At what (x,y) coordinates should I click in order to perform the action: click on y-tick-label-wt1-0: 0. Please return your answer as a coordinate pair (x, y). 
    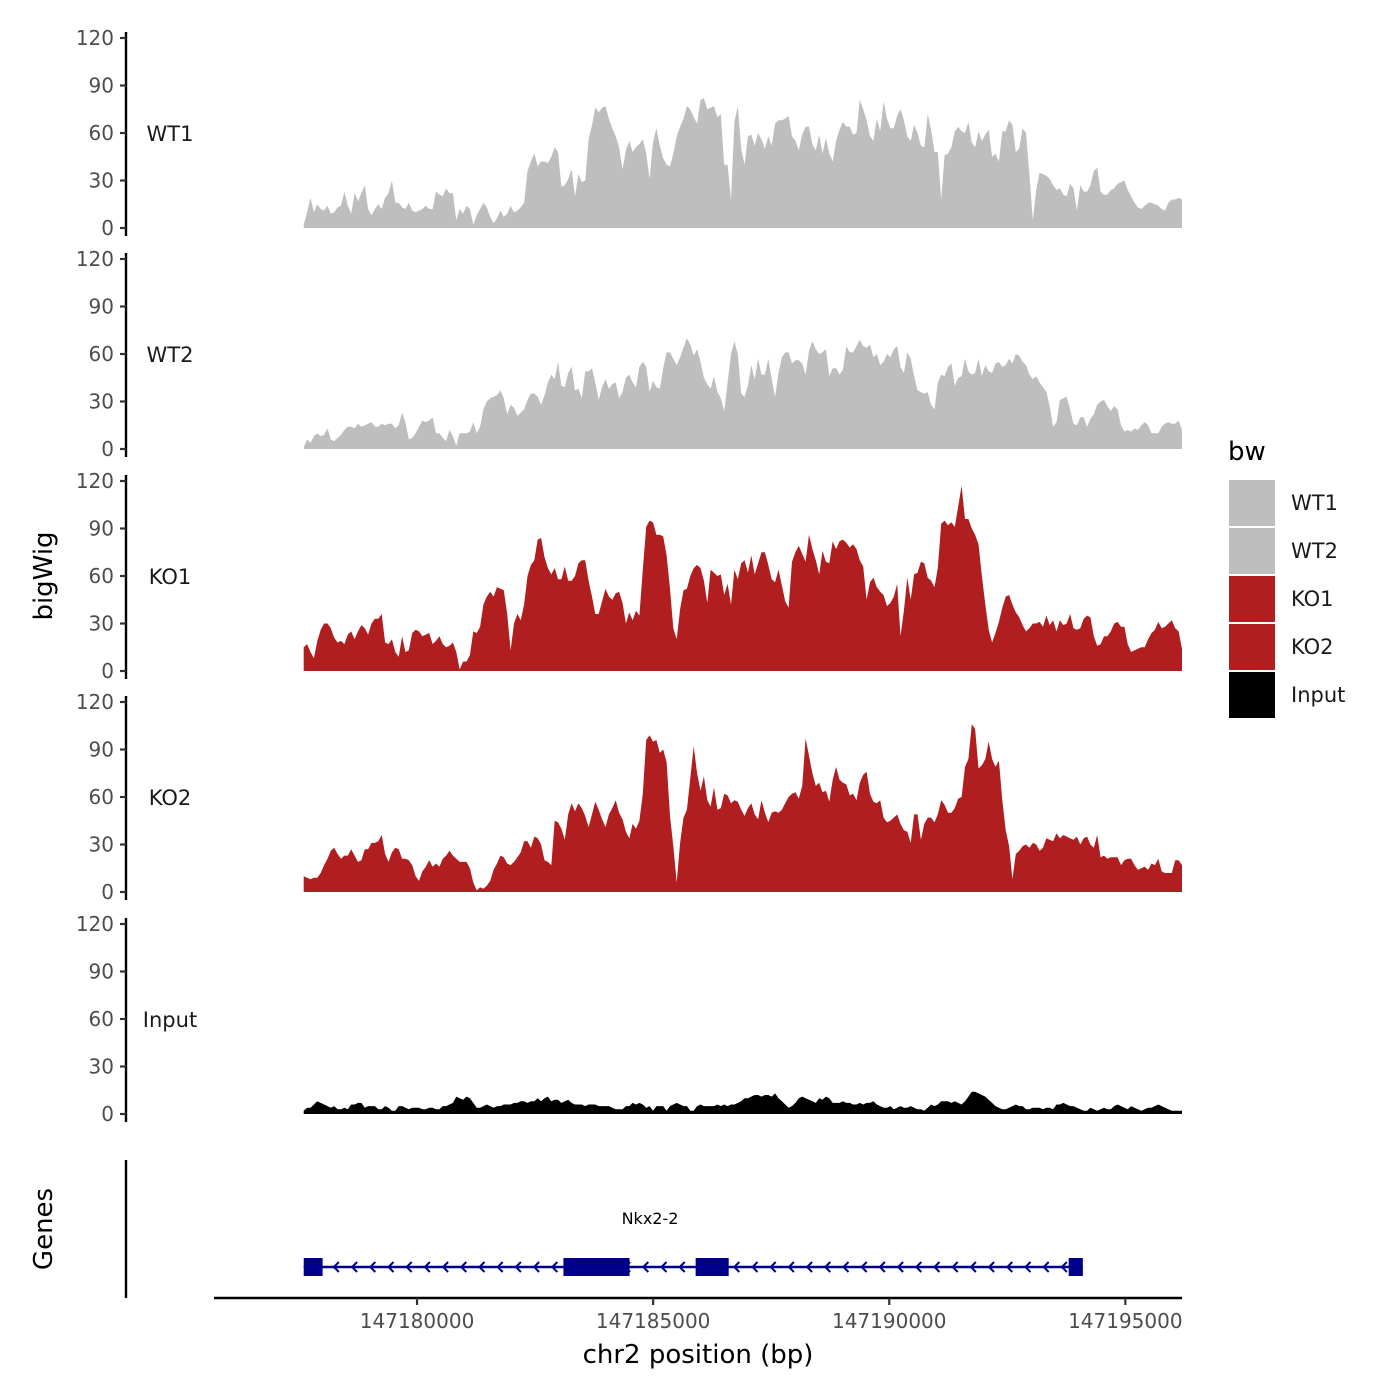
    Looking at the image, I should click on (107, 228).